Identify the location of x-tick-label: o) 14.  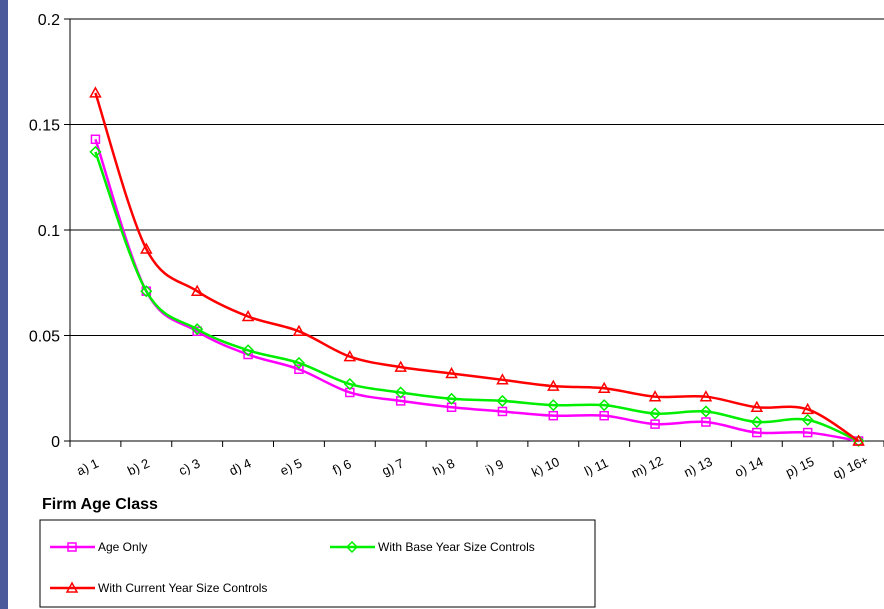
(748, 467).